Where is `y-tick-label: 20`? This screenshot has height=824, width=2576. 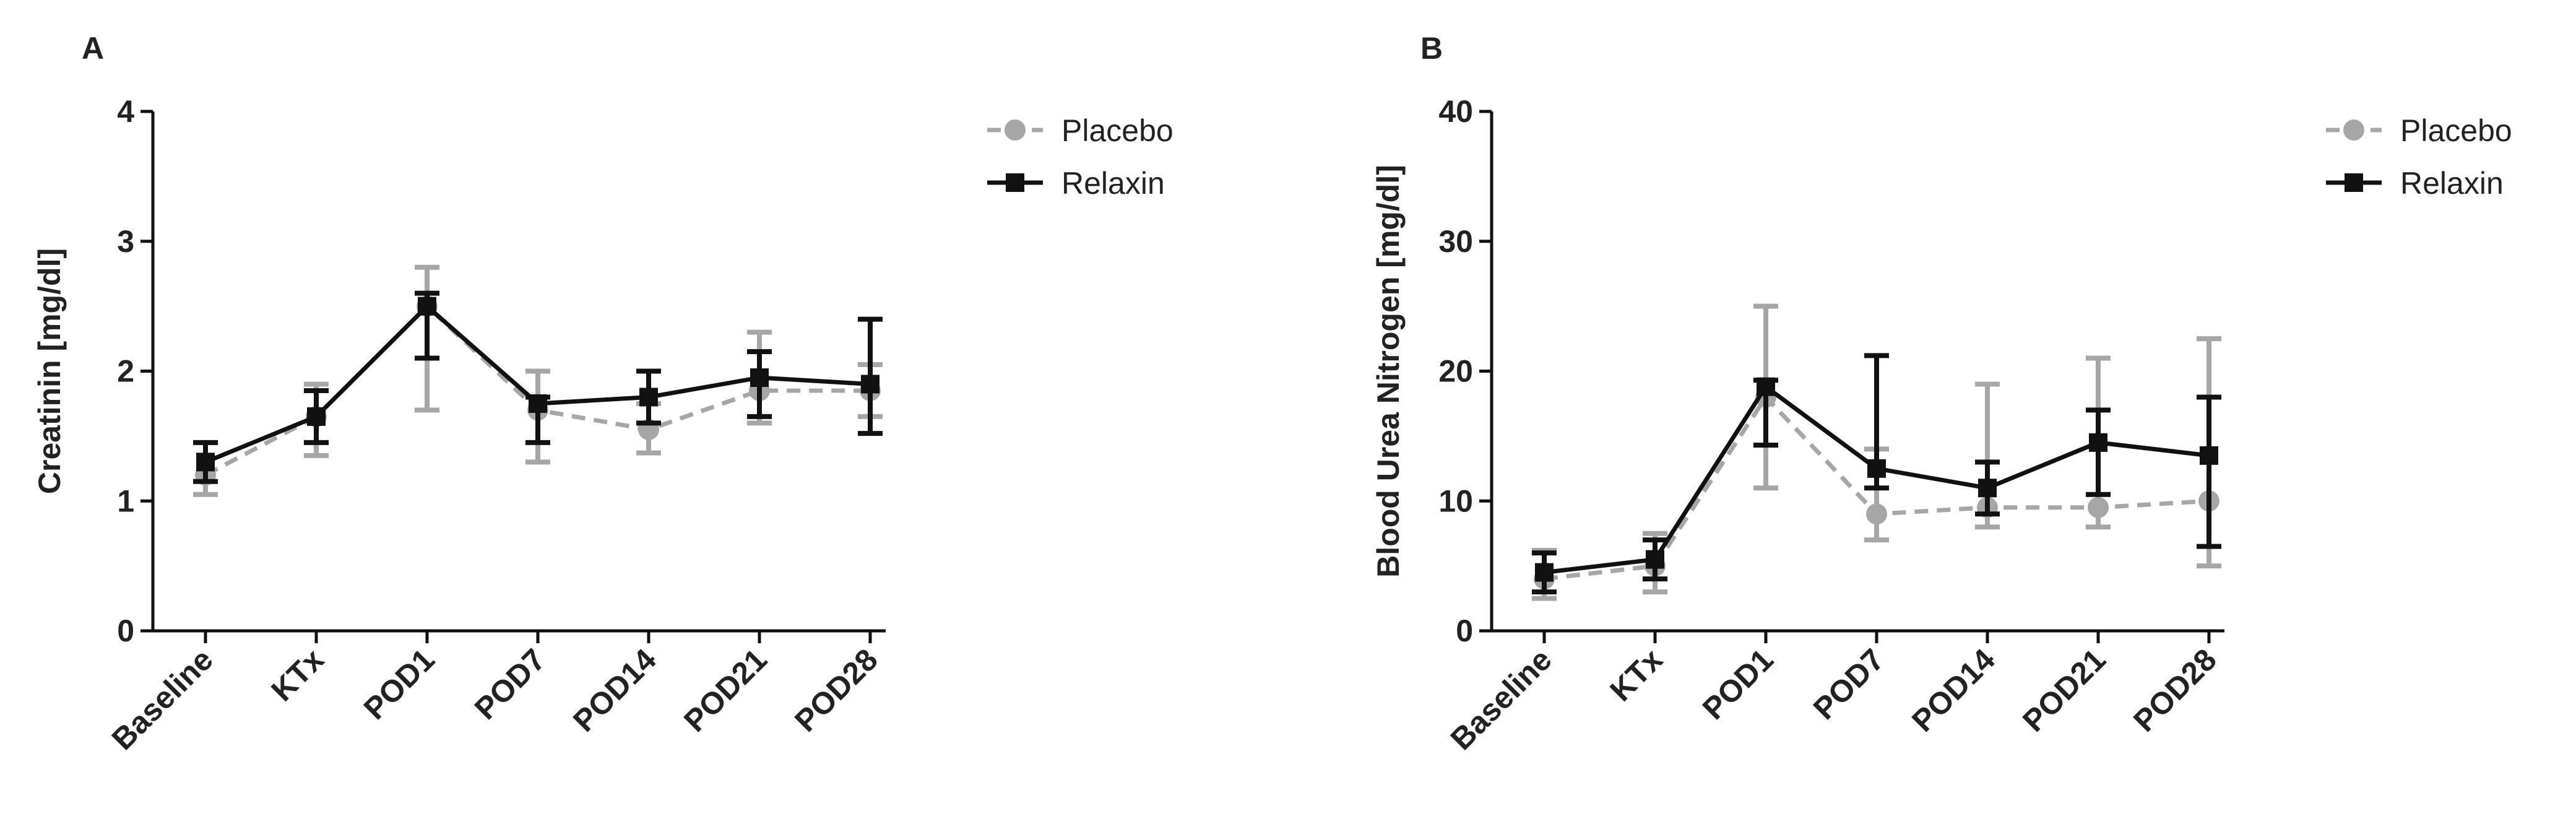 y-tick-label: 20 is located at coordinates (1455, 371).